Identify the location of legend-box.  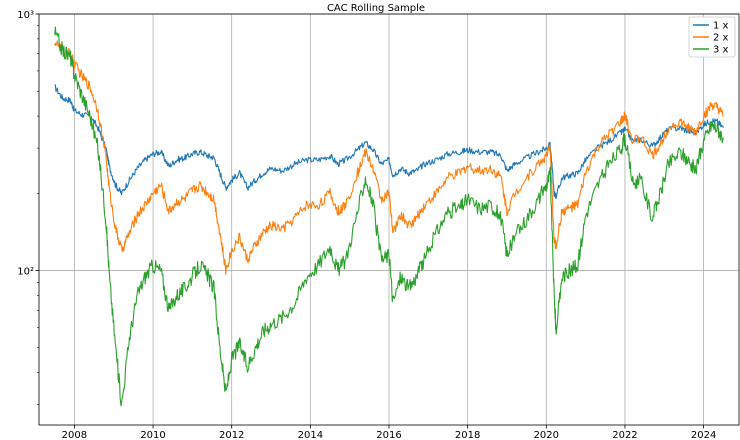
(712, 37).